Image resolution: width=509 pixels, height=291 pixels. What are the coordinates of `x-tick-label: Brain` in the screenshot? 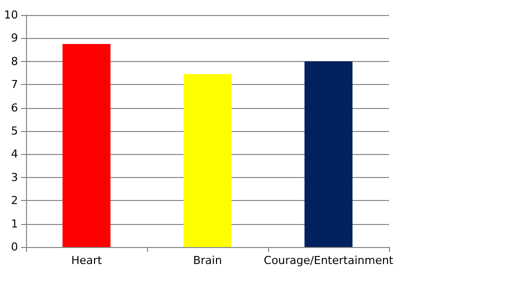 It's located at (207, 260).